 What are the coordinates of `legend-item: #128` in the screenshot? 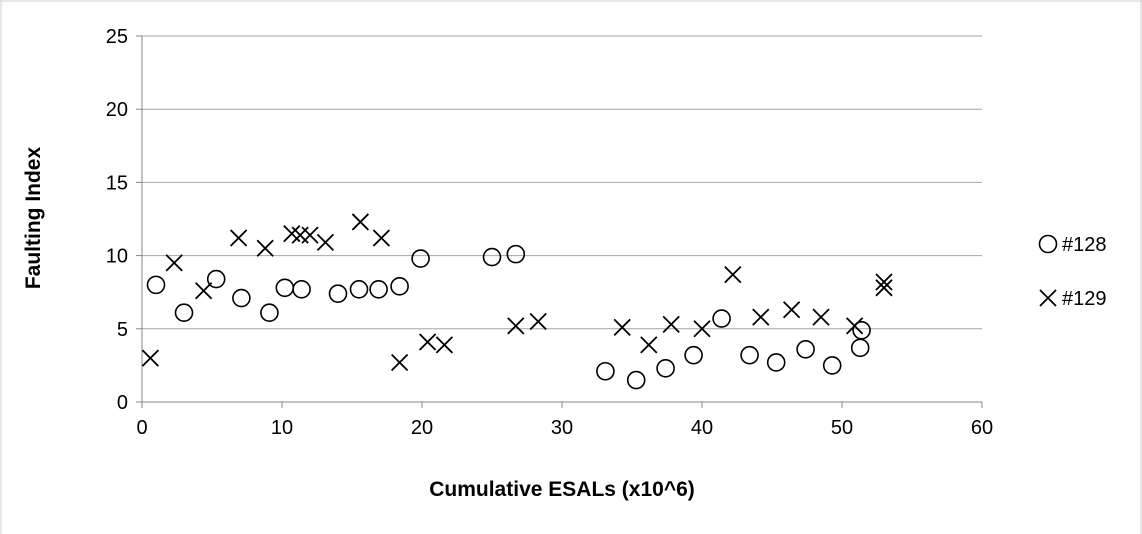 It's located at (1072, 245).